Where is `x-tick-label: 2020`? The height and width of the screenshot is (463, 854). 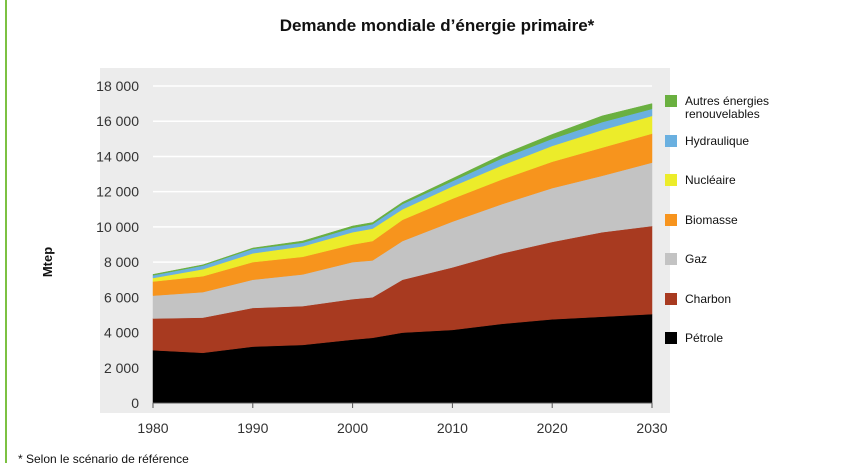 x-tick-label: 2020 is located at coordinates (552, 428).